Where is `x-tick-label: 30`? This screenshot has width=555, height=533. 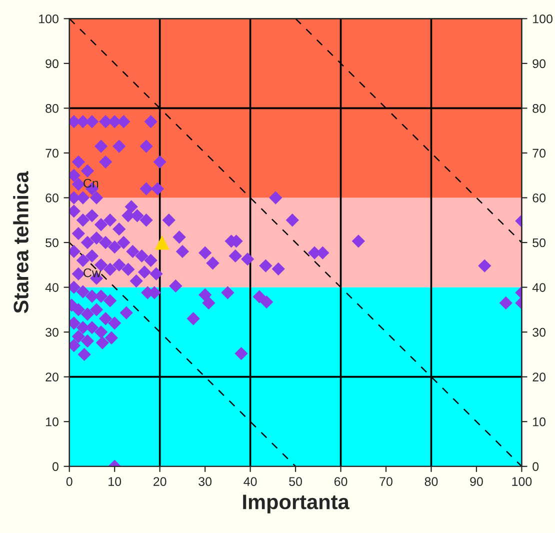 x-tick-label: 30 is located at coordinates (205, 481).